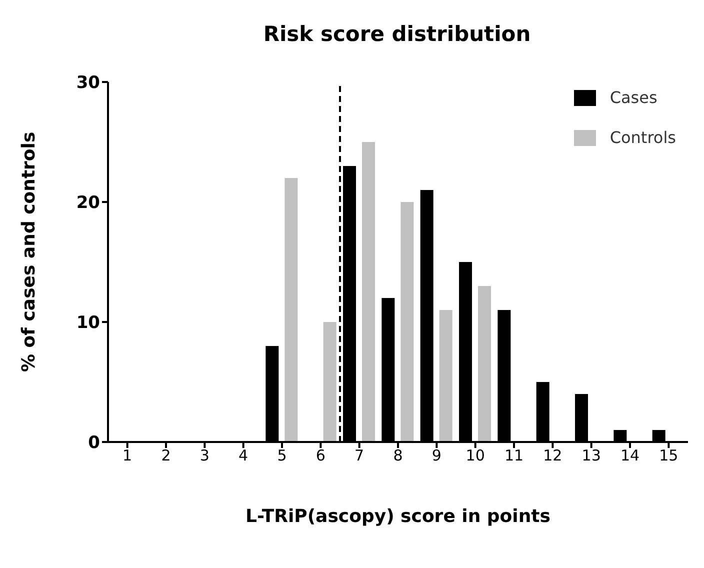  I want to click on x-tick-label: 9, so click(437, 455).